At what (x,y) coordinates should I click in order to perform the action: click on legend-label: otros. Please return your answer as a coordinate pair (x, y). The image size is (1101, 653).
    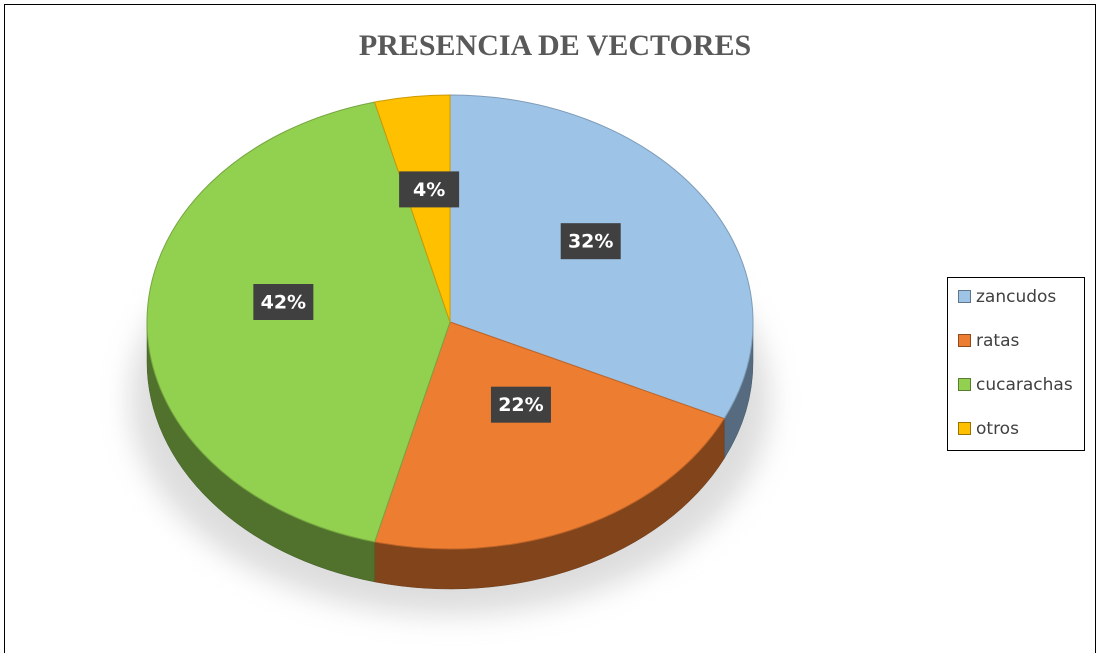
    Looking at the image, I should click on (997, 429).